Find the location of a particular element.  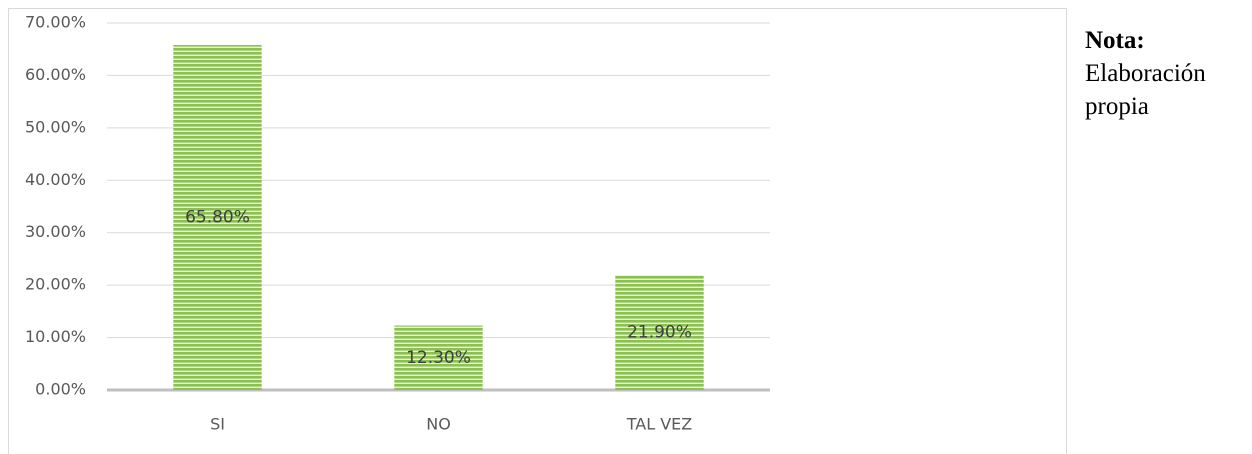

note: Nota: Elaboración propia is located at coordinates (1160, 73).